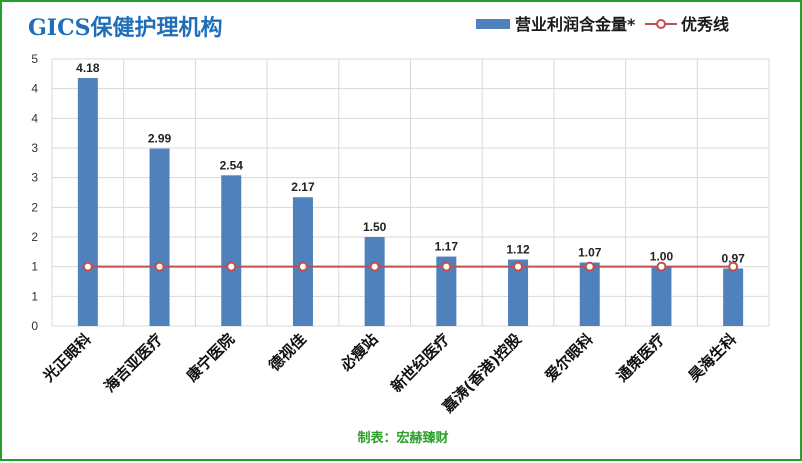 The height and width of the screenshot is (463, 802). I want to click on legend-line-label: 优秀线, so click(705, 24).